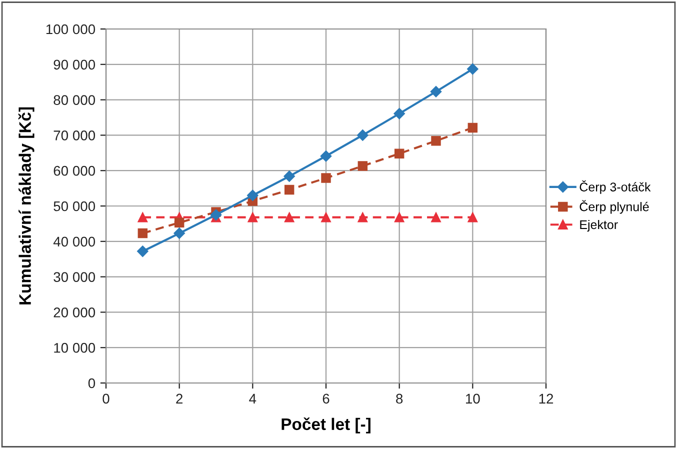 The height and width of the screenshot is (449, 677). What do you see at coordinates (75, 347) in the screenshot?
I see `y-tick-label: 10 000` at bounding box center [75, 347].